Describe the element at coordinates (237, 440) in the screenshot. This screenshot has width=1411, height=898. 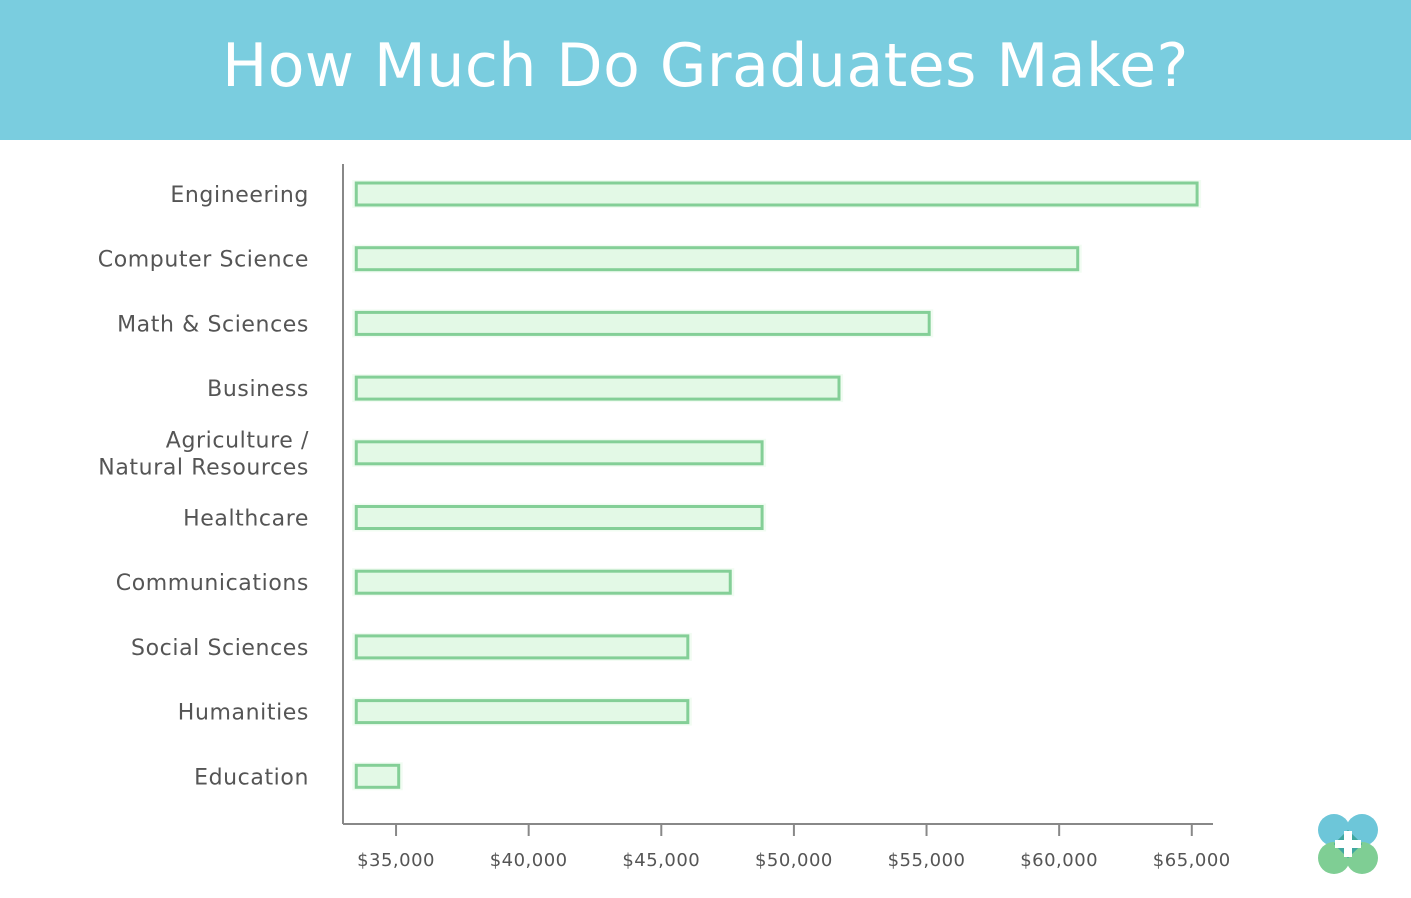
I see `category-label: Agriculture /` at that location.